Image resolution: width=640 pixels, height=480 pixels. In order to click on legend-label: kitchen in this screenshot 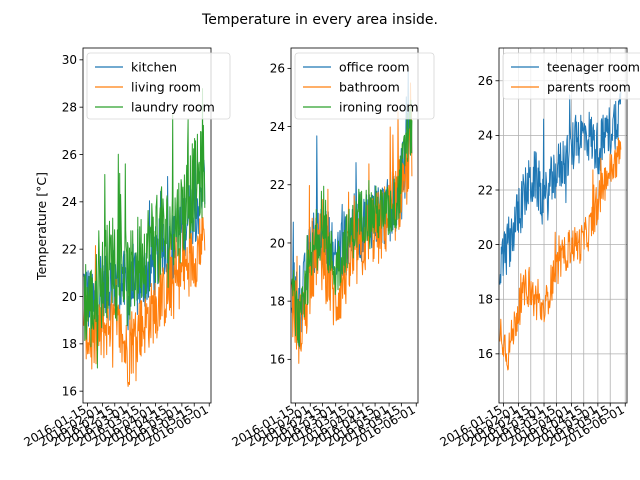, I will do `click(154, 67)`.